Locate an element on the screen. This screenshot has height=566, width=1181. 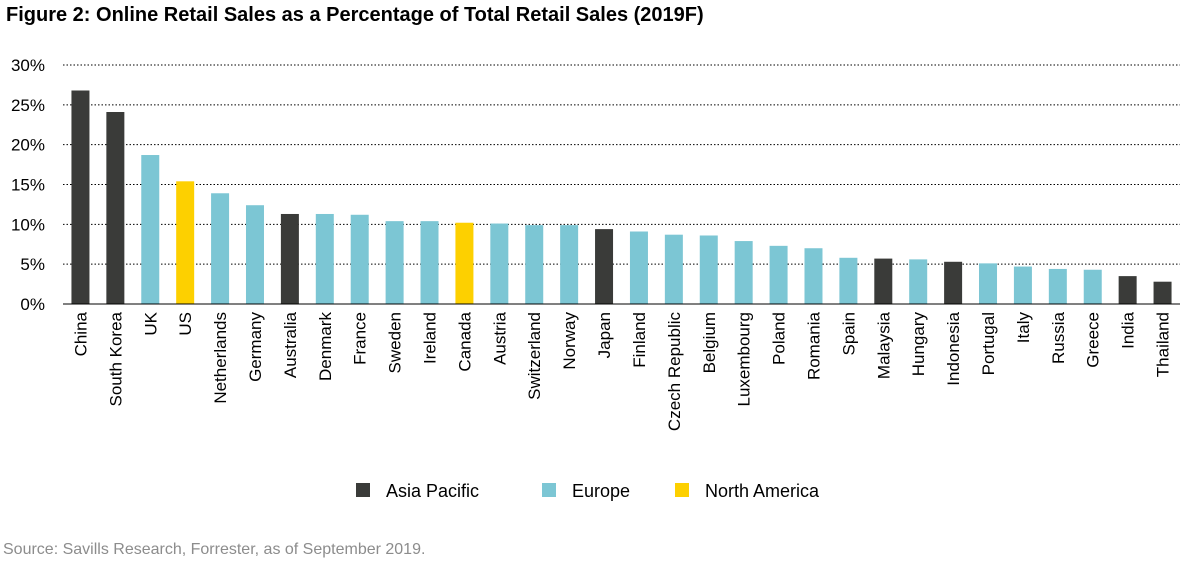
bar-spain is located at coordinates (848, 280).